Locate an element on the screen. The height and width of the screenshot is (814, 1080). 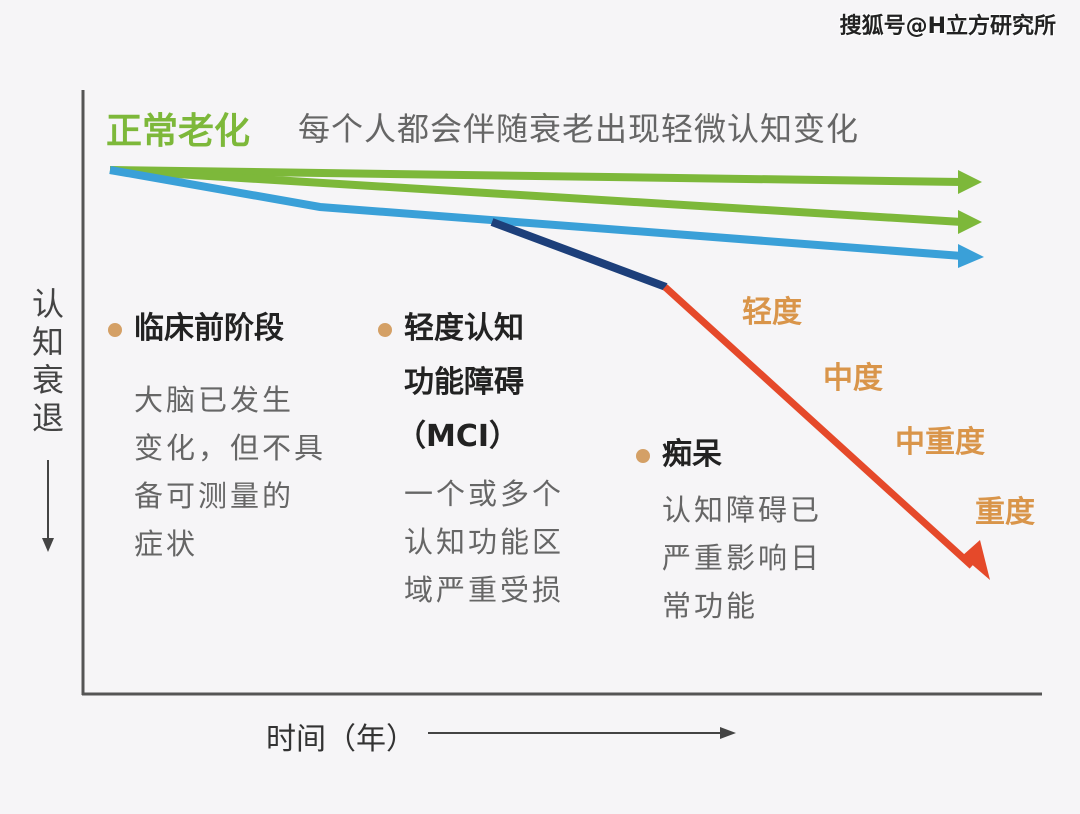
stage-desc-line: 常功能 is located at coordinates (710, 606).